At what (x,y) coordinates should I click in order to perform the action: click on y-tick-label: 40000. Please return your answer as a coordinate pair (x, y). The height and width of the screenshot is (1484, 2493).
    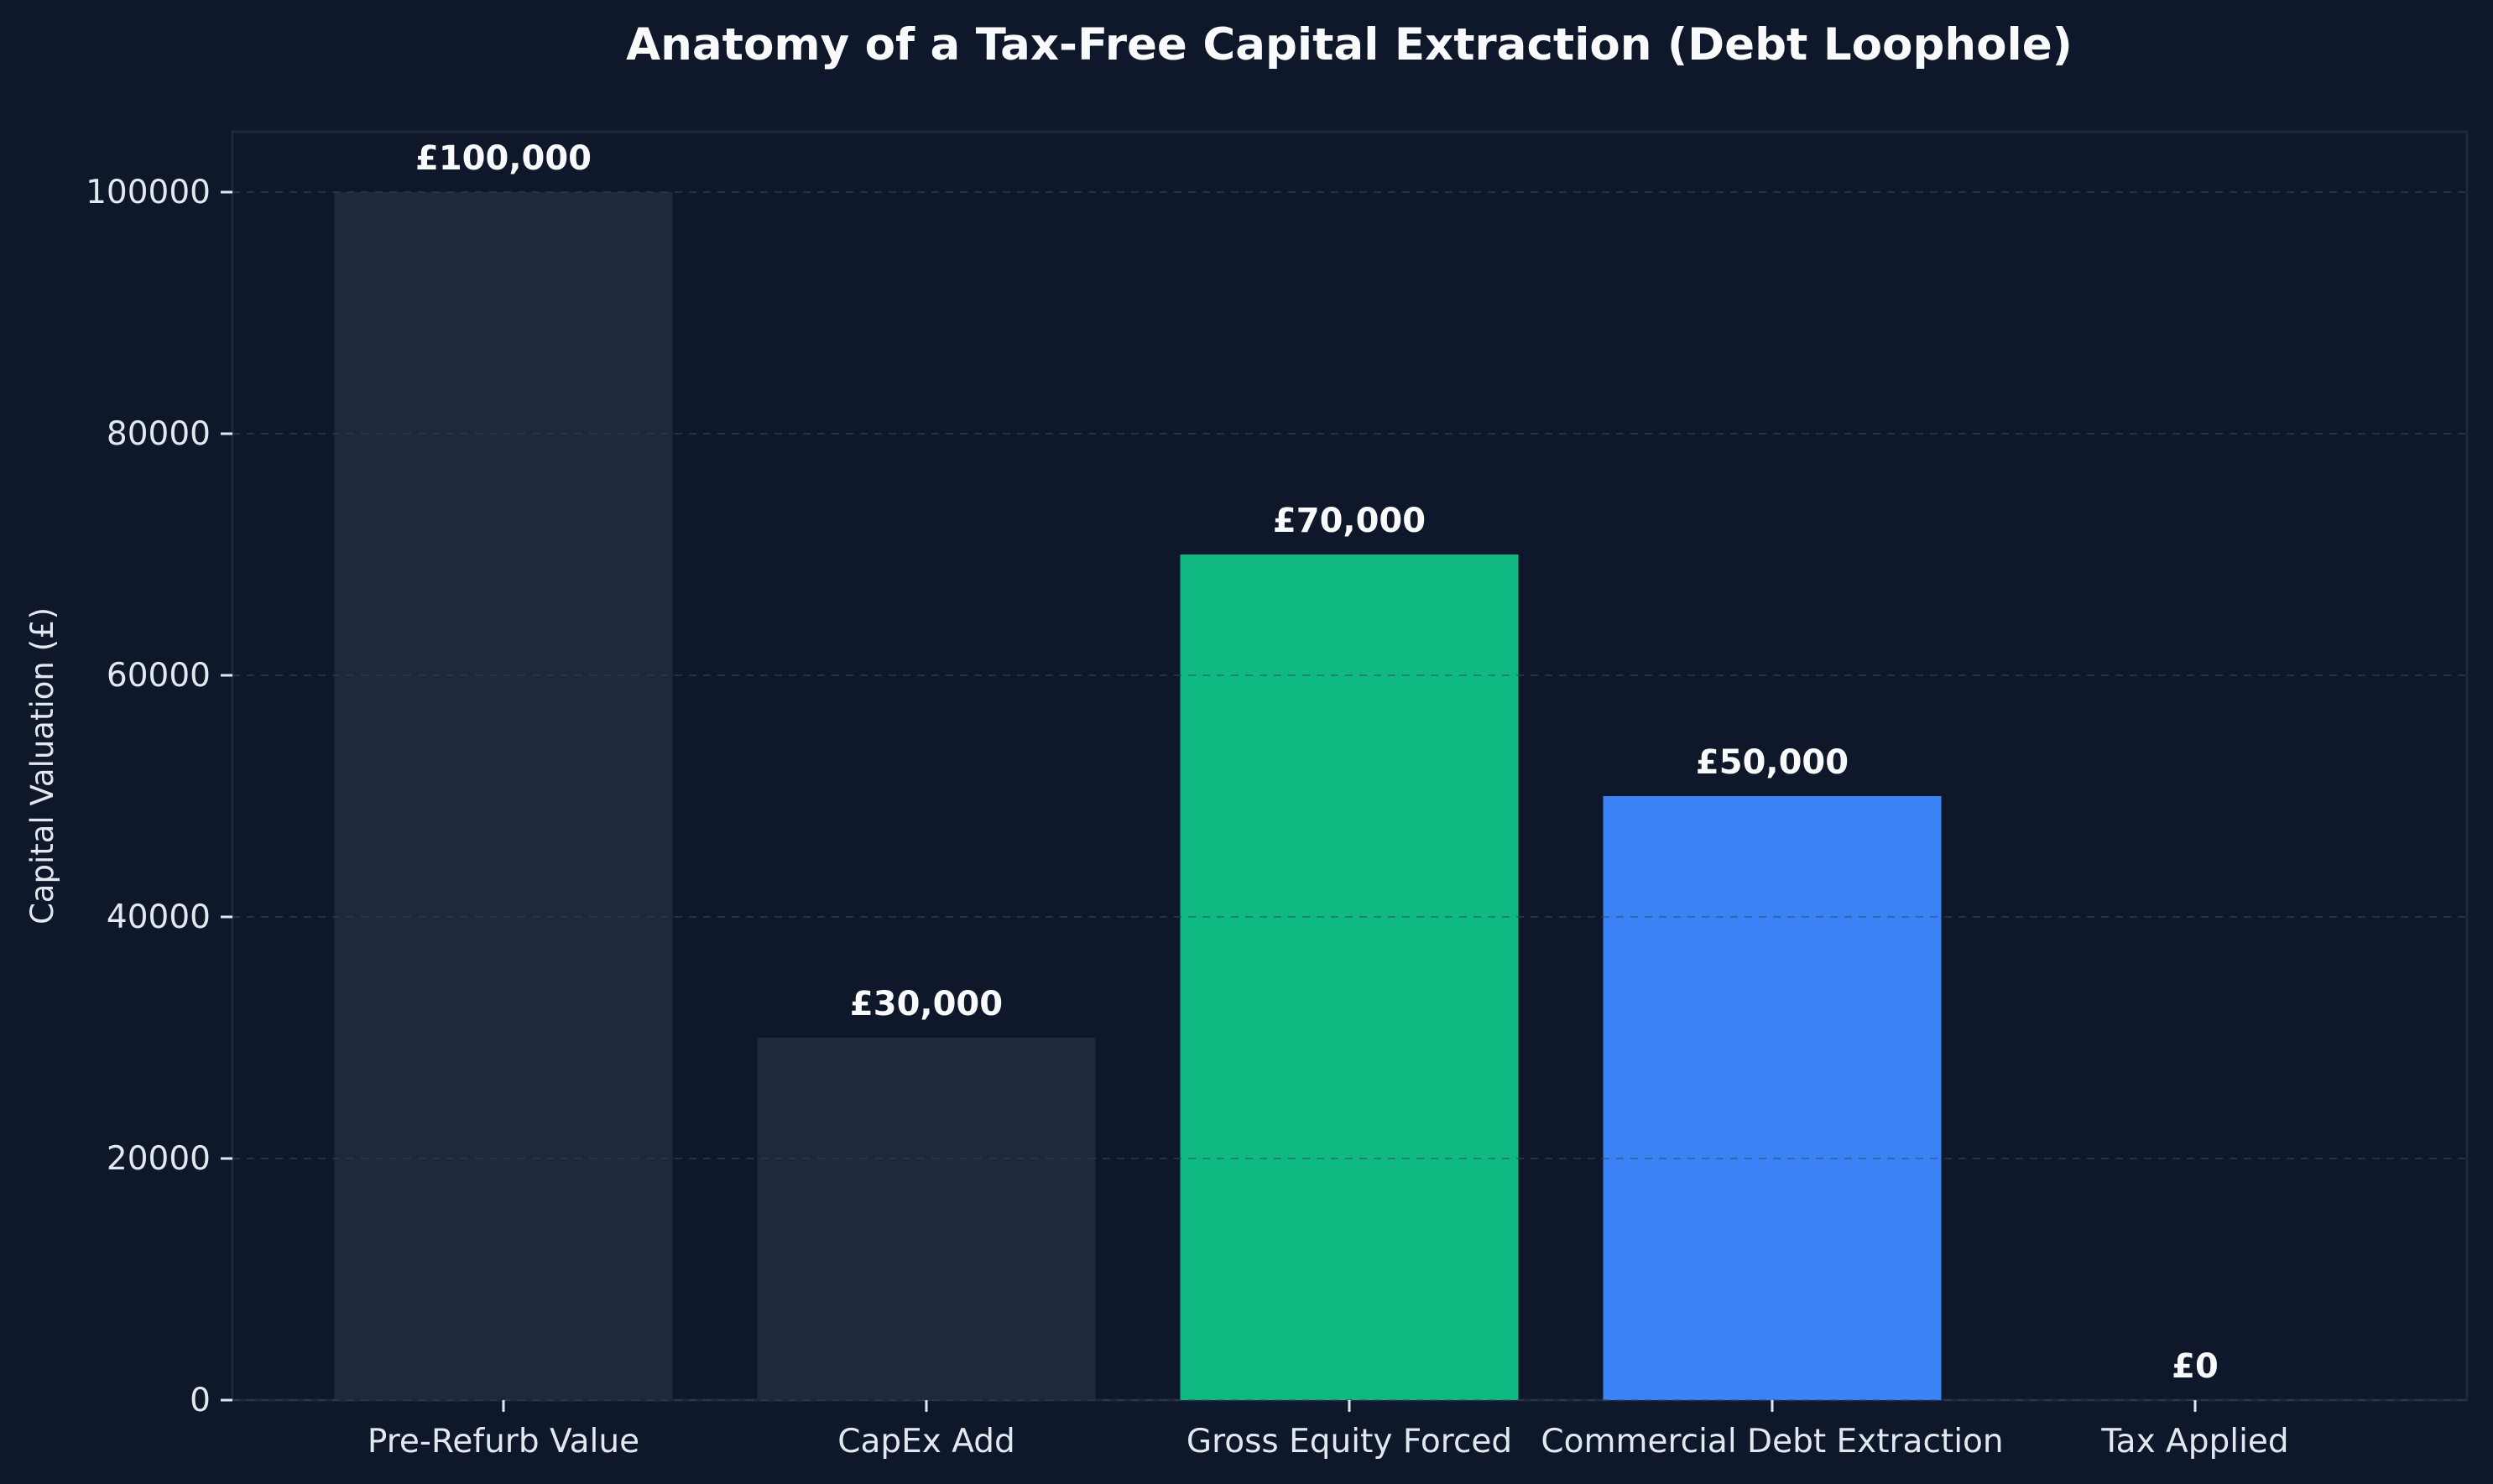
    Looking at the image, I should click on (159, 917).